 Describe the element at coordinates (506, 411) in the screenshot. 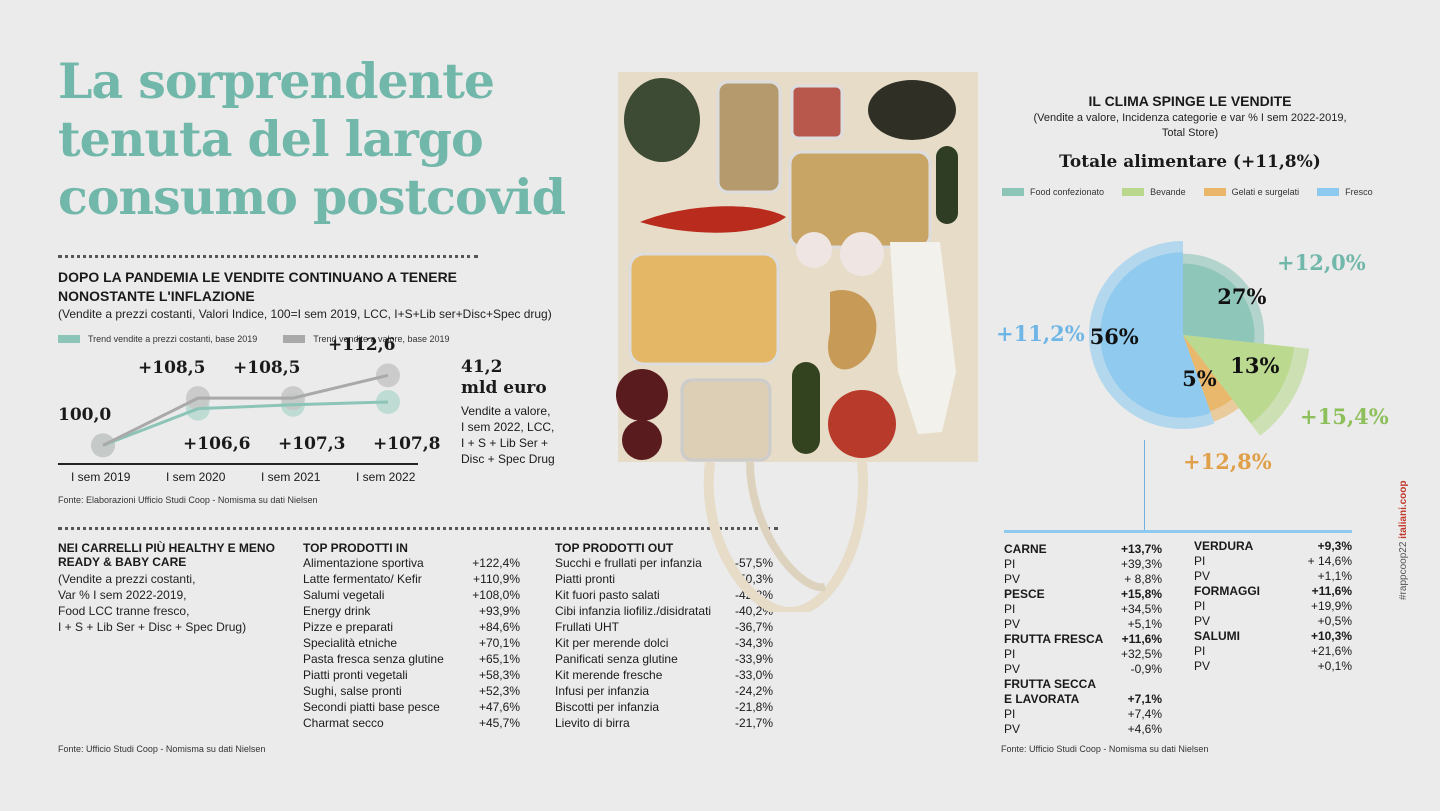

I see `big-stat-desc-1: Vendite a valore,` at that location.